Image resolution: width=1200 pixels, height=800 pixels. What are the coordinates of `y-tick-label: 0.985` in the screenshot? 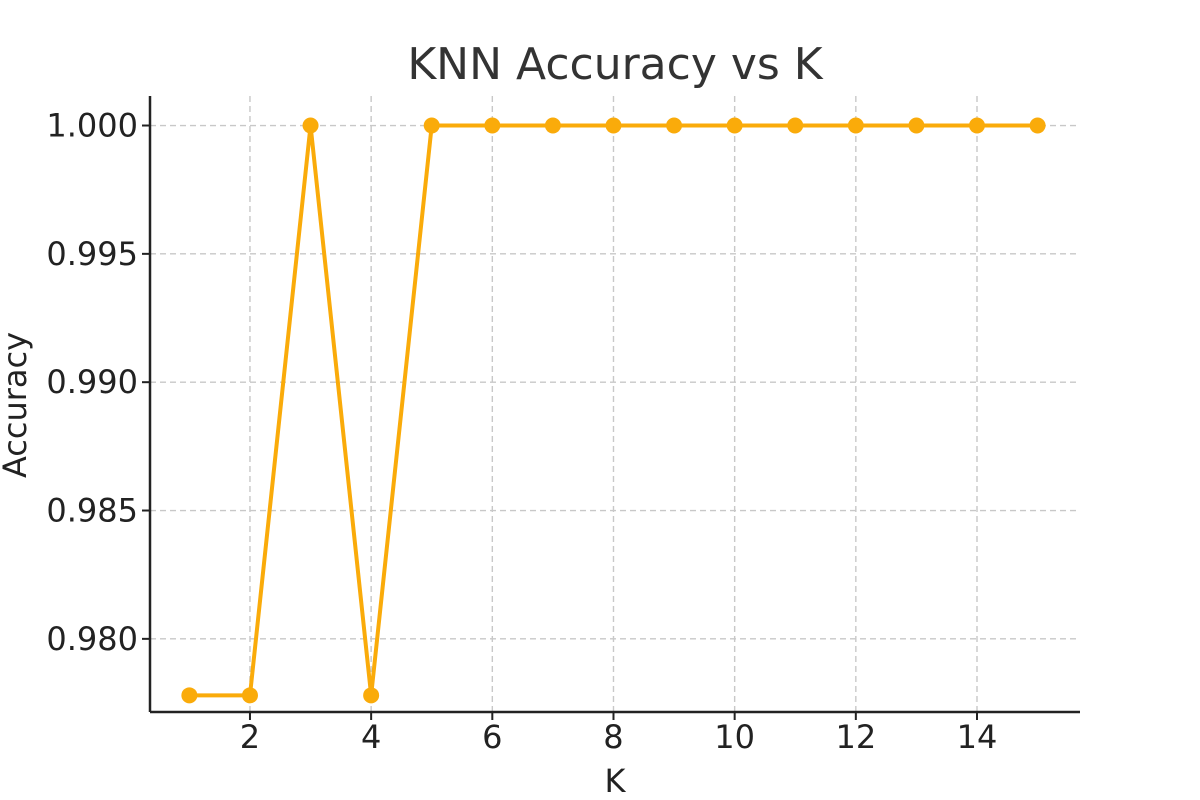 It's located at (92, 511).